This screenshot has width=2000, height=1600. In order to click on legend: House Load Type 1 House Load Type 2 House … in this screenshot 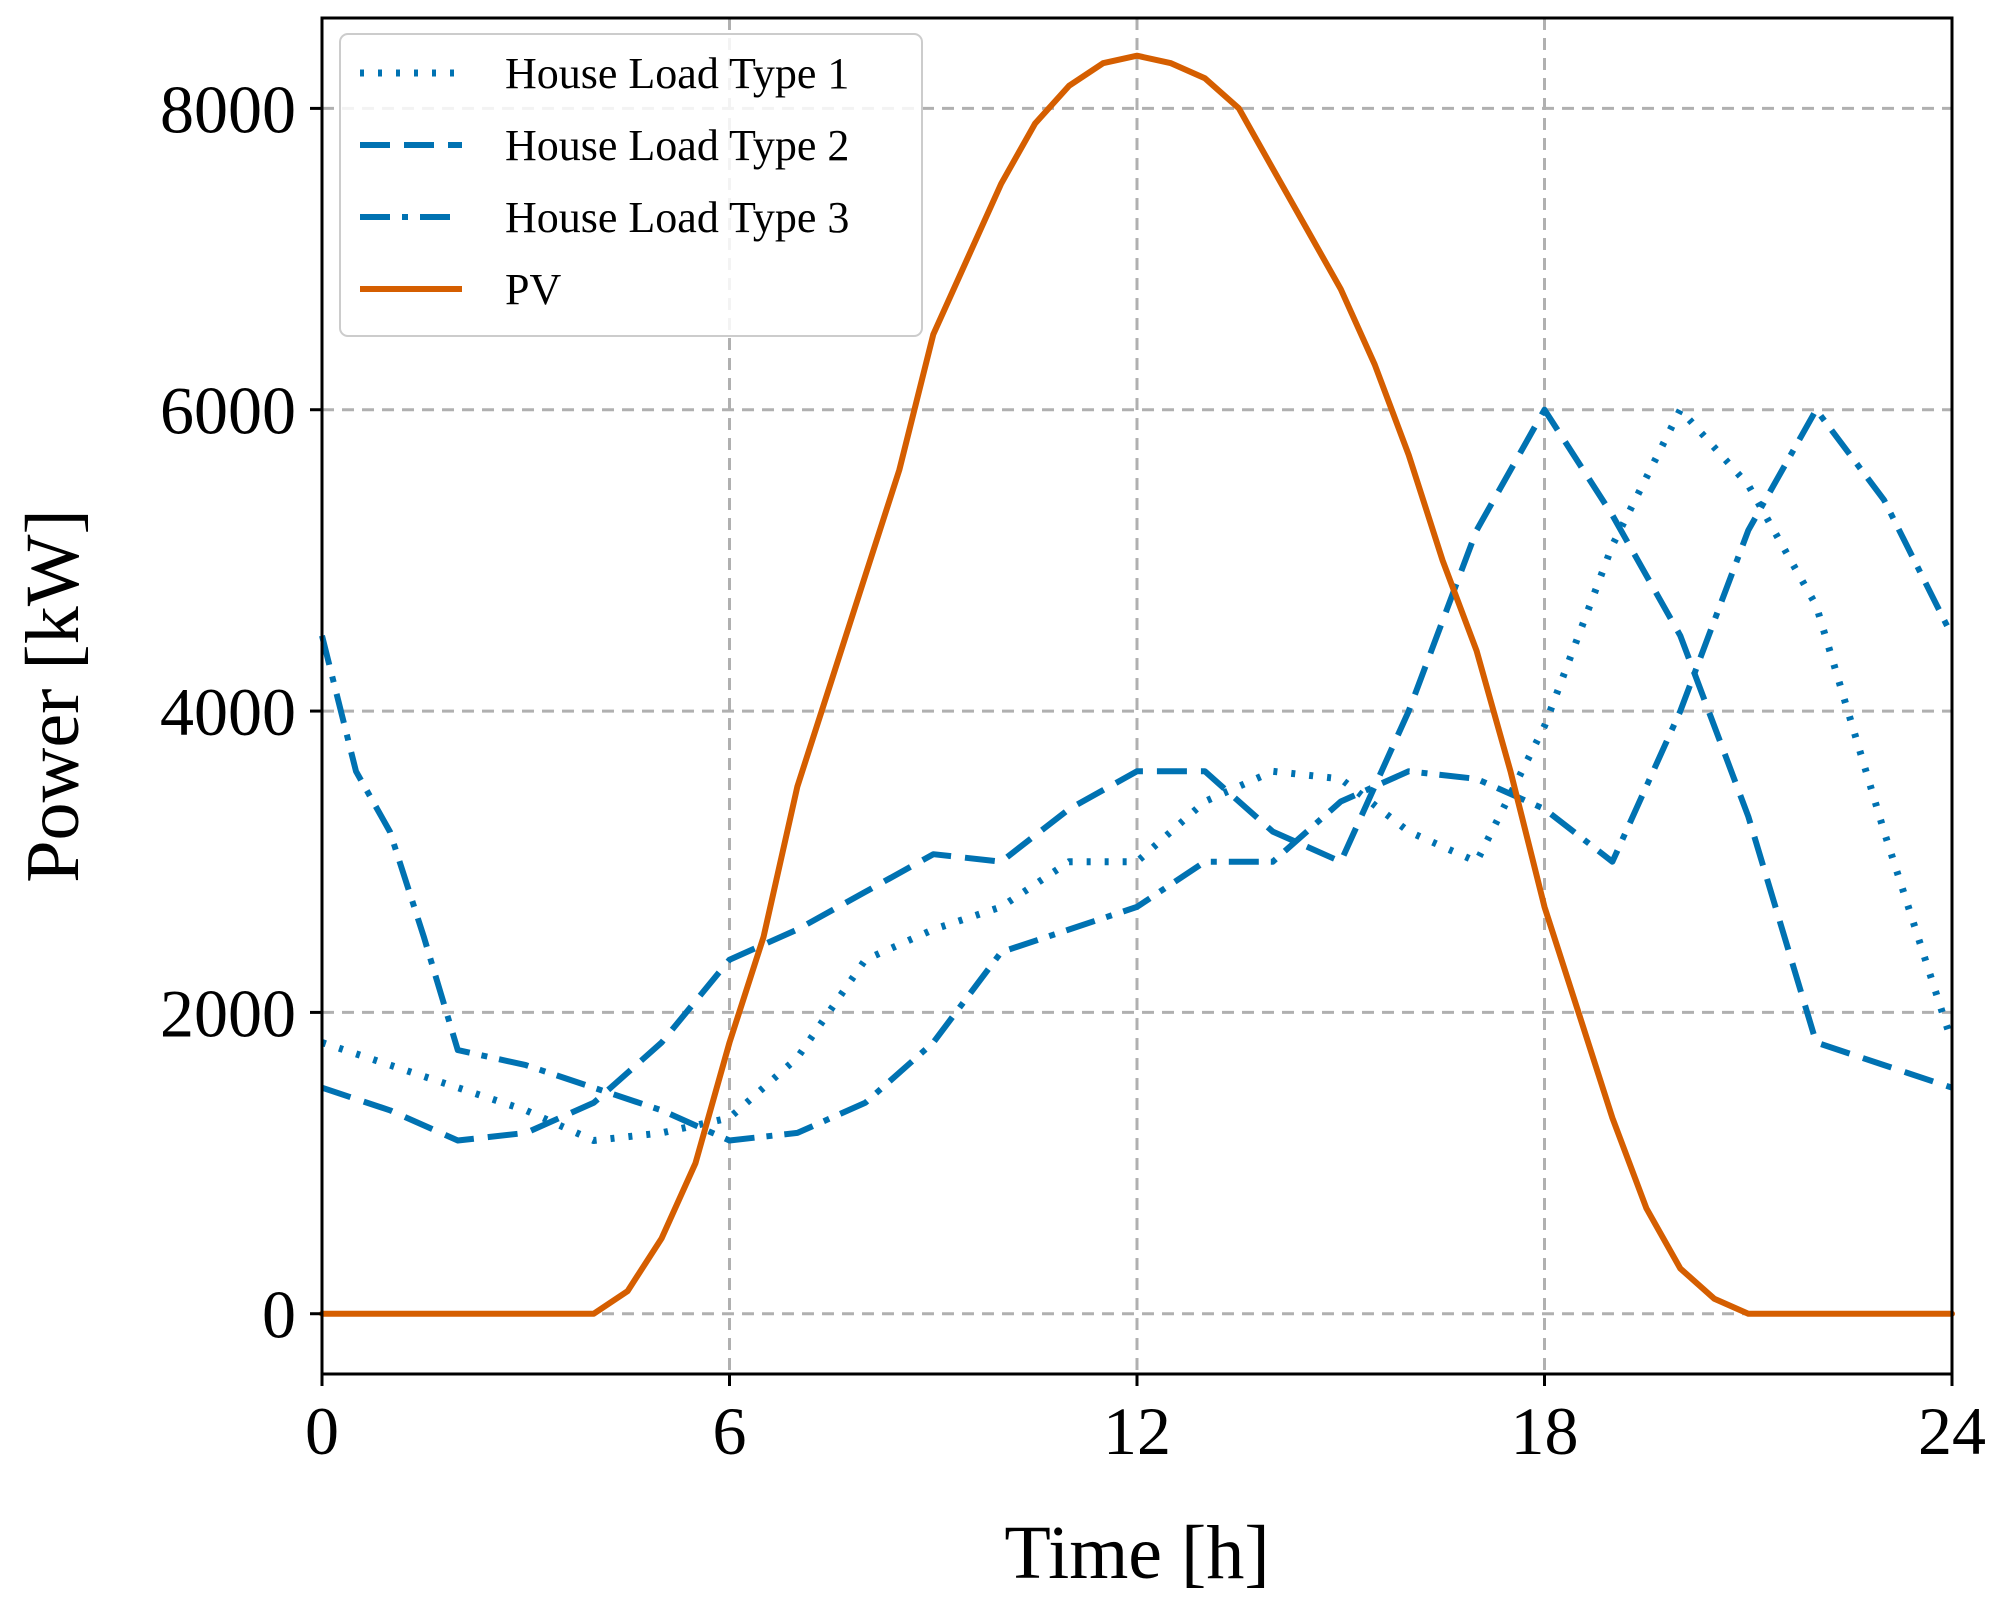, I will do `click(631, 185)`.